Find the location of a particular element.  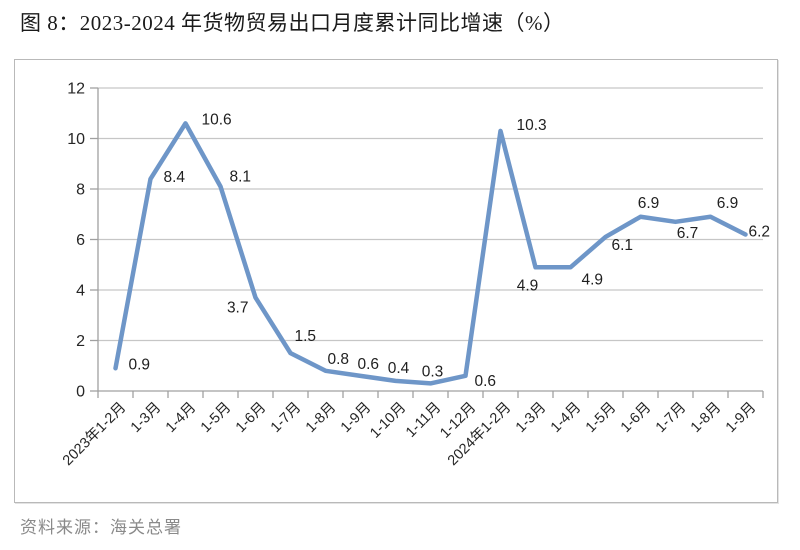

y-tick-label: 8 is located at coordinates (80, 190).